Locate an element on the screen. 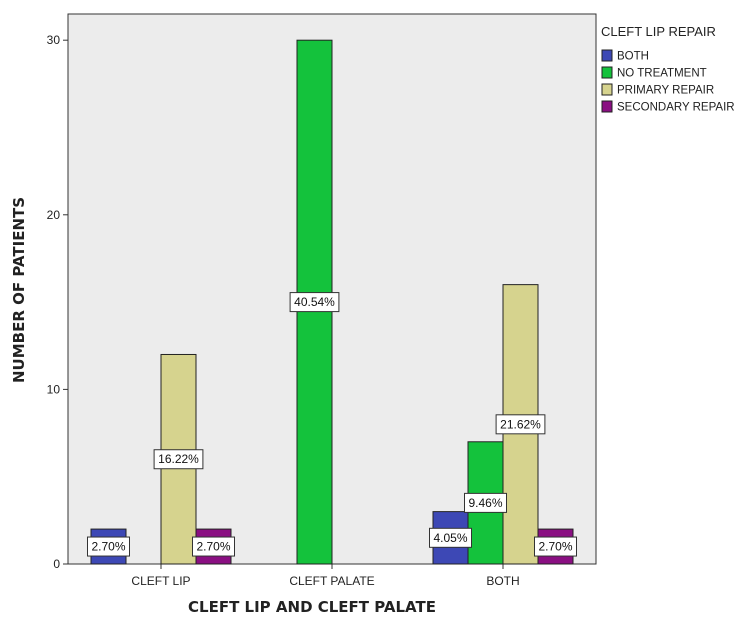  legend-item-label: SECONDARY REPAIR is located at coordinates (676, 108).